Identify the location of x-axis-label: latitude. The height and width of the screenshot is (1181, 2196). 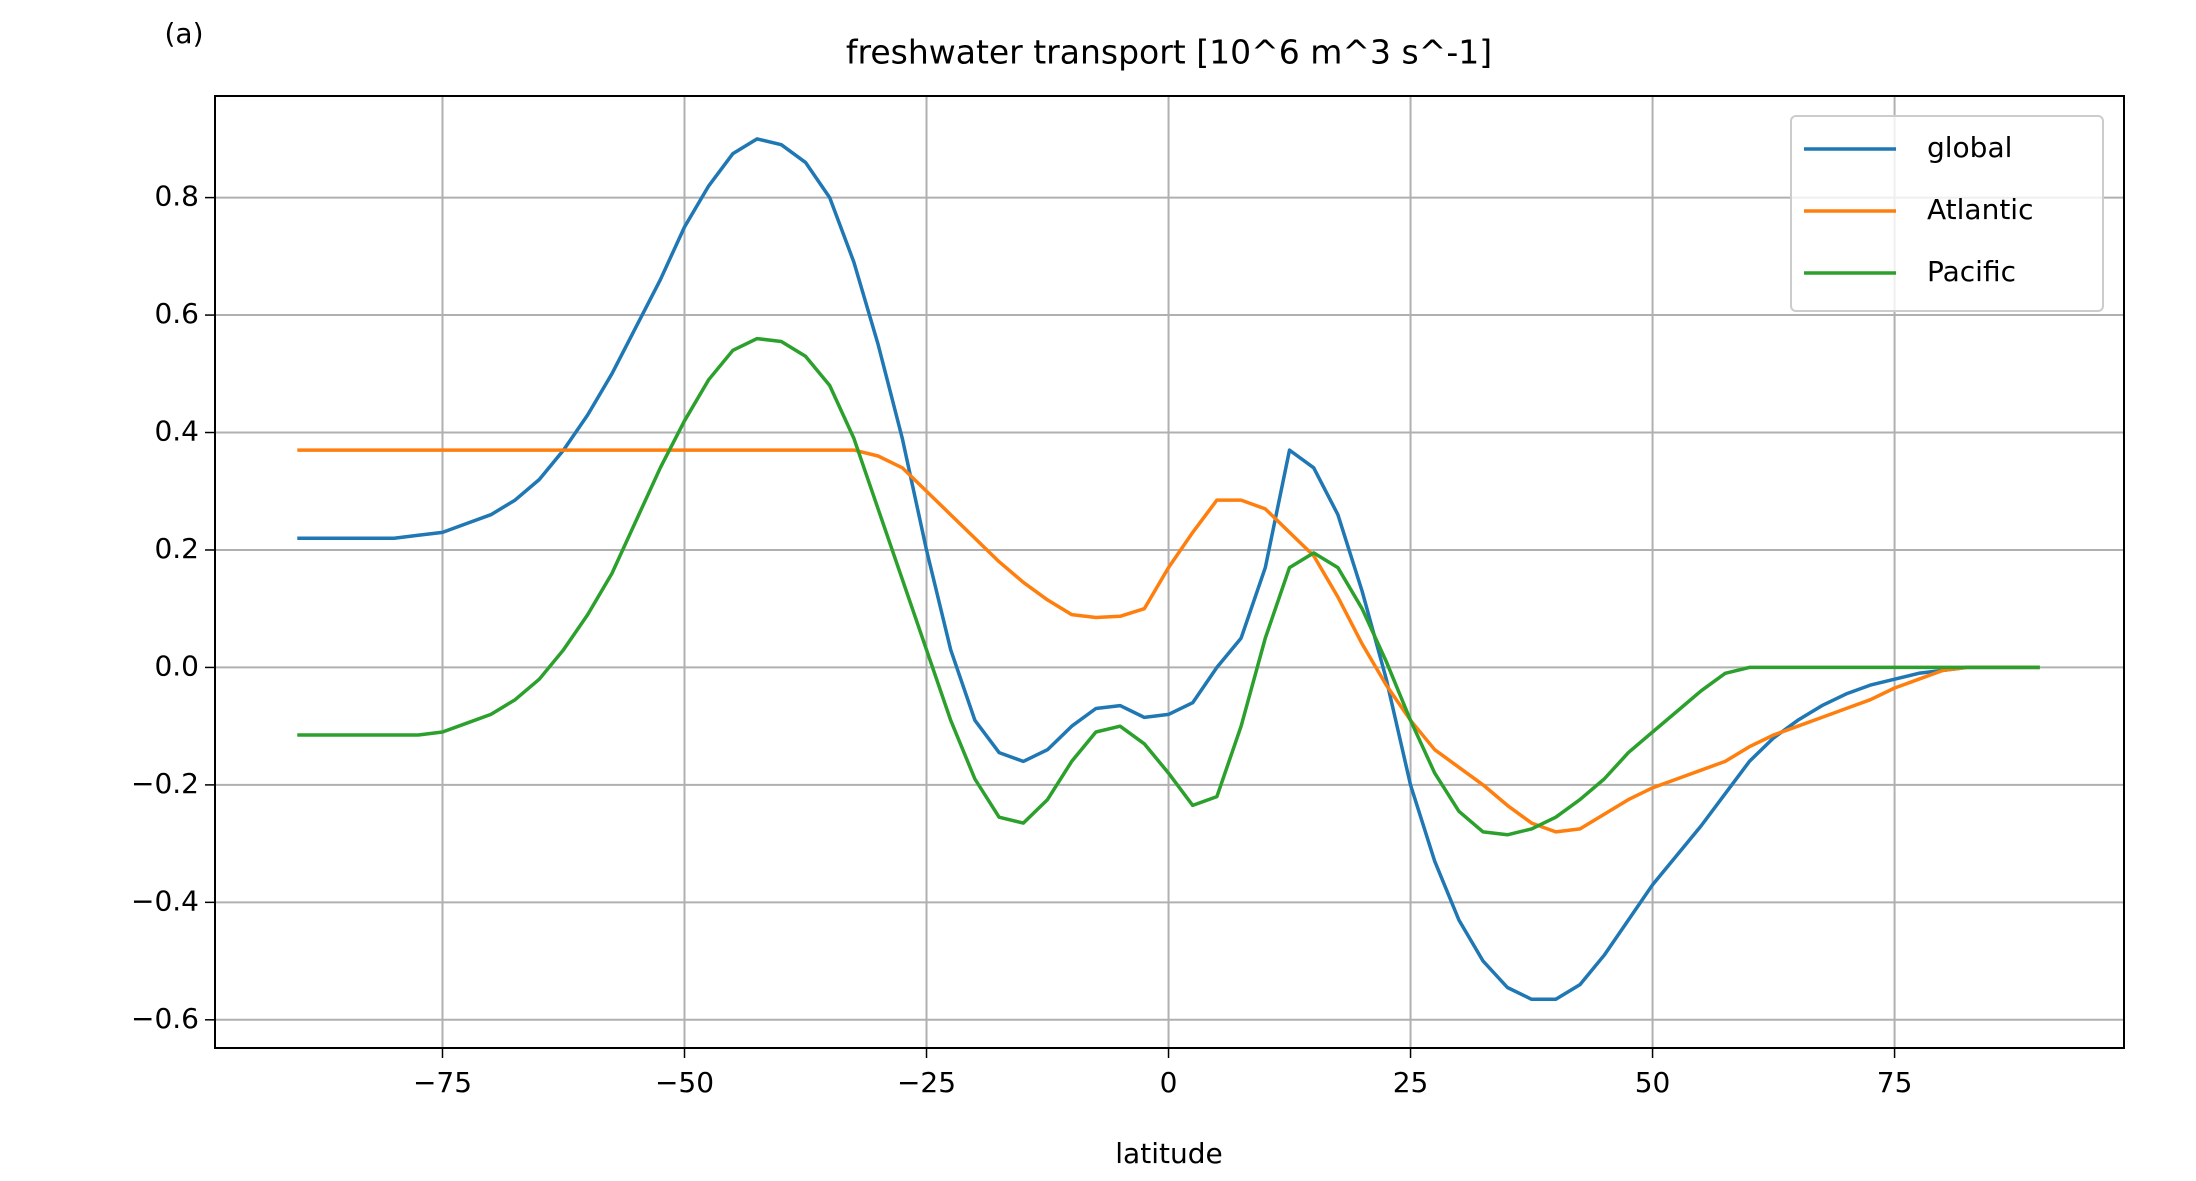
(1168, 1153).